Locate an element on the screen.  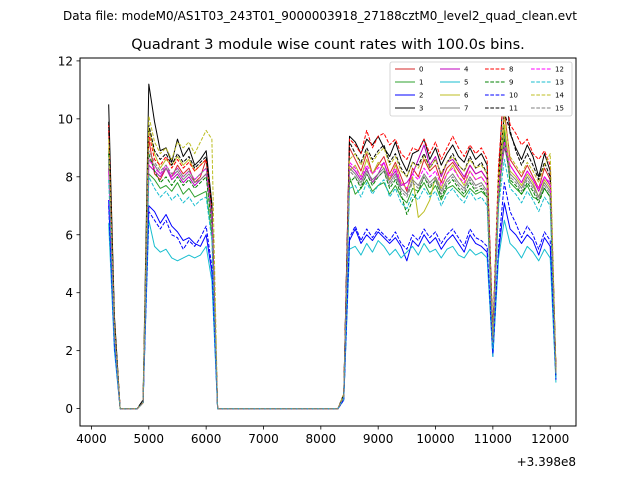
legend-label-14: 14 is located at coordinates (559, 96).